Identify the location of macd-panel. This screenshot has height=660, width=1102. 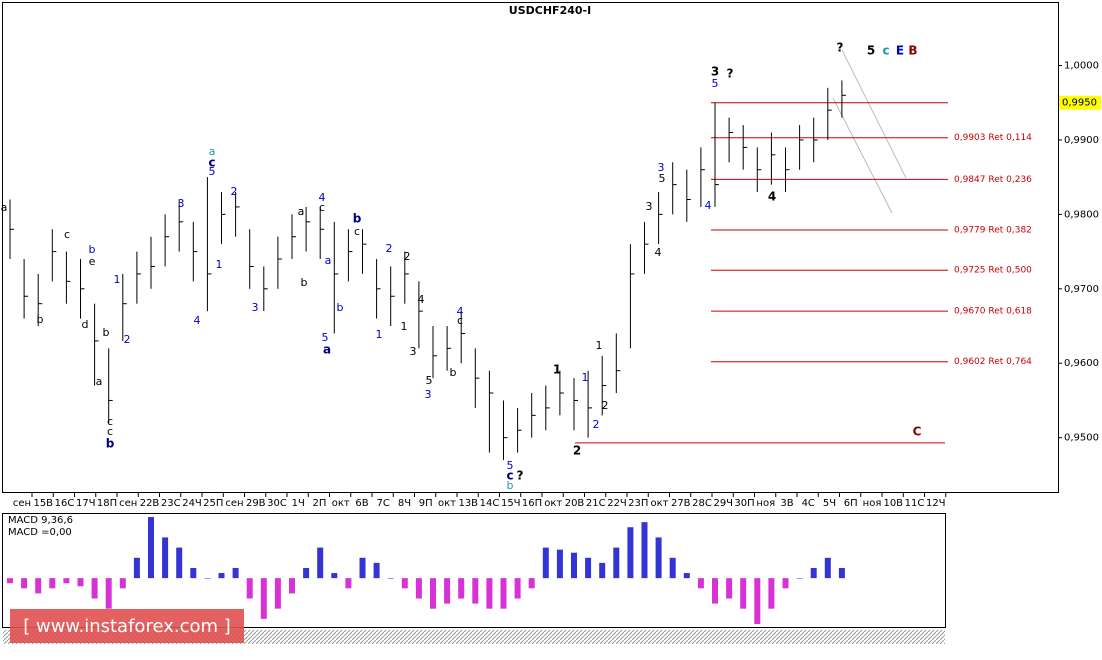
(474, 570).